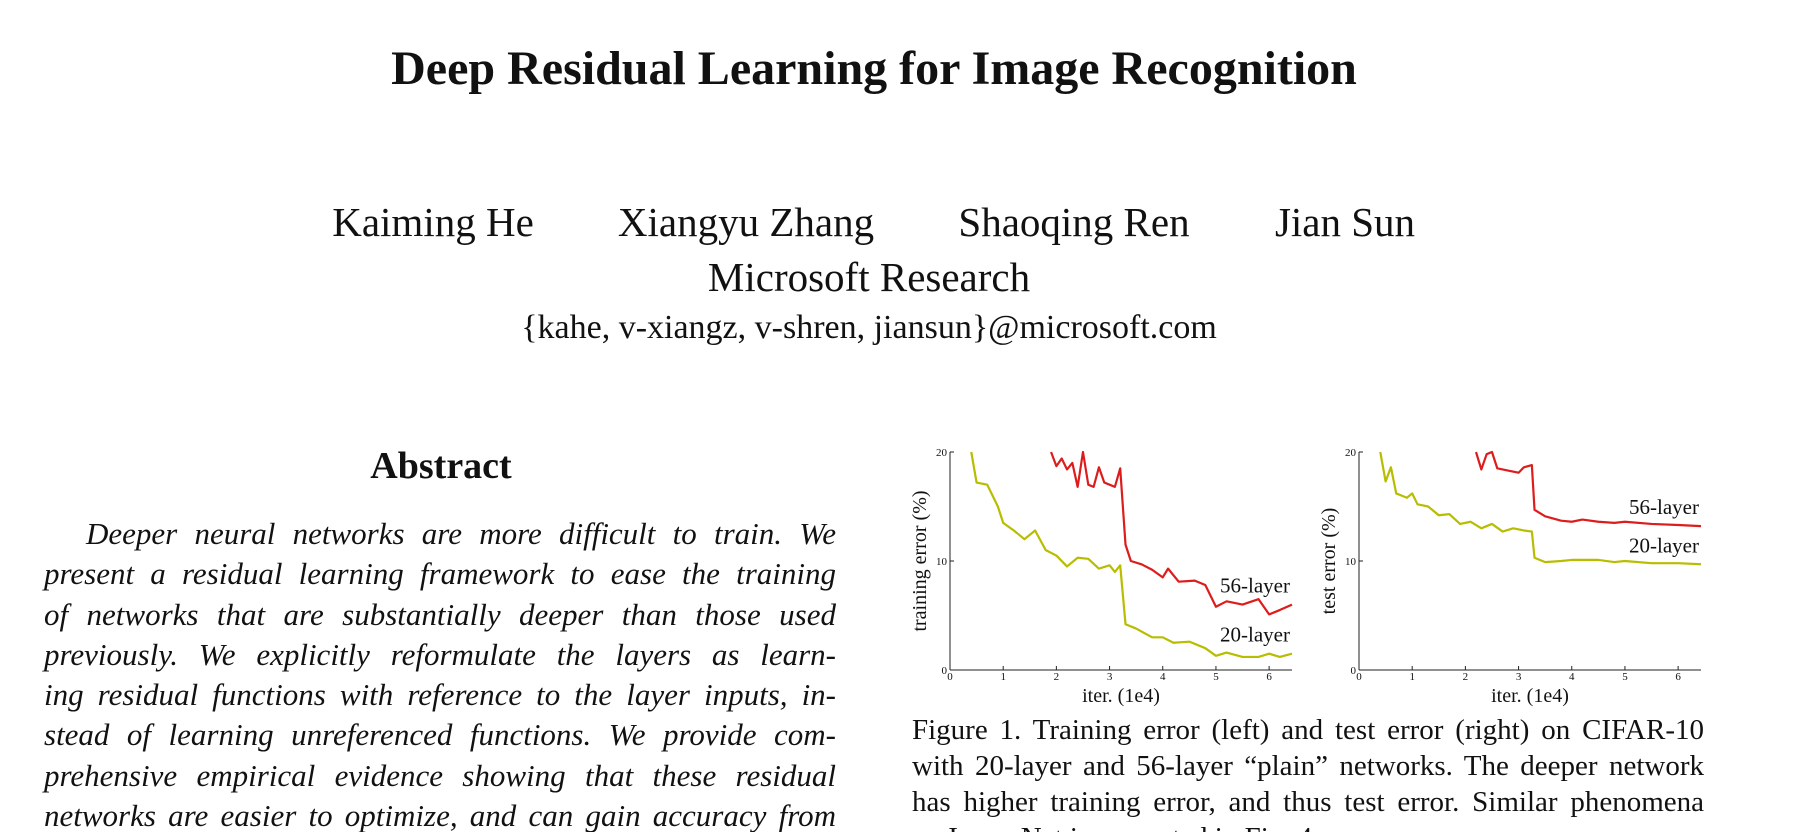 The image size is (1795, 832). What do you see at coordinates (869, 277) in the screenshot?
I see `affiliation: Microsoft Research` at bounding box center [869, 277].